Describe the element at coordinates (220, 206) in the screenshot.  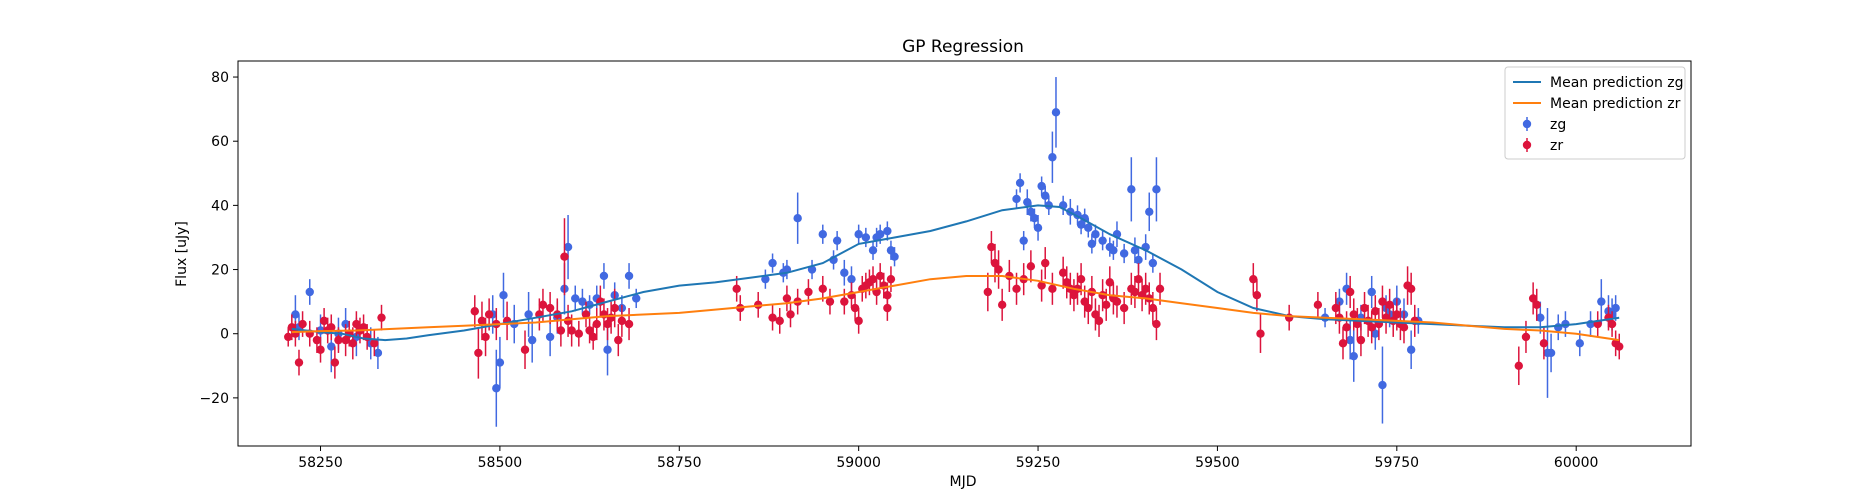
I see `y-tick-label: 40` at that location.